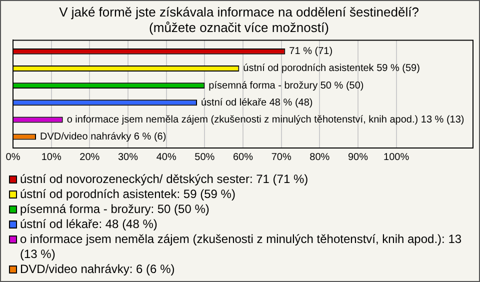 This screenshot has width=480, height=282. I want to click on x-tick-label: 10%, so click(51, 157).